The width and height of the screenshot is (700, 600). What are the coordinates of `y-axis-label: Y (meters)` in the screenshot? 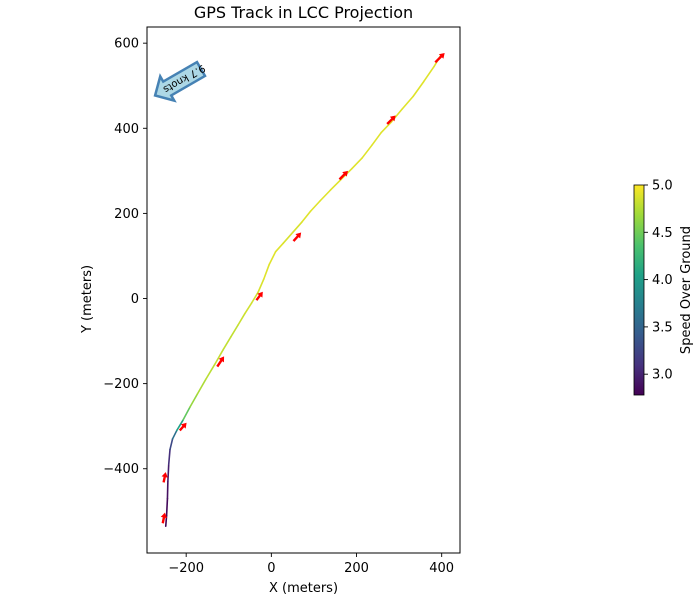 It's located at (87, 299).